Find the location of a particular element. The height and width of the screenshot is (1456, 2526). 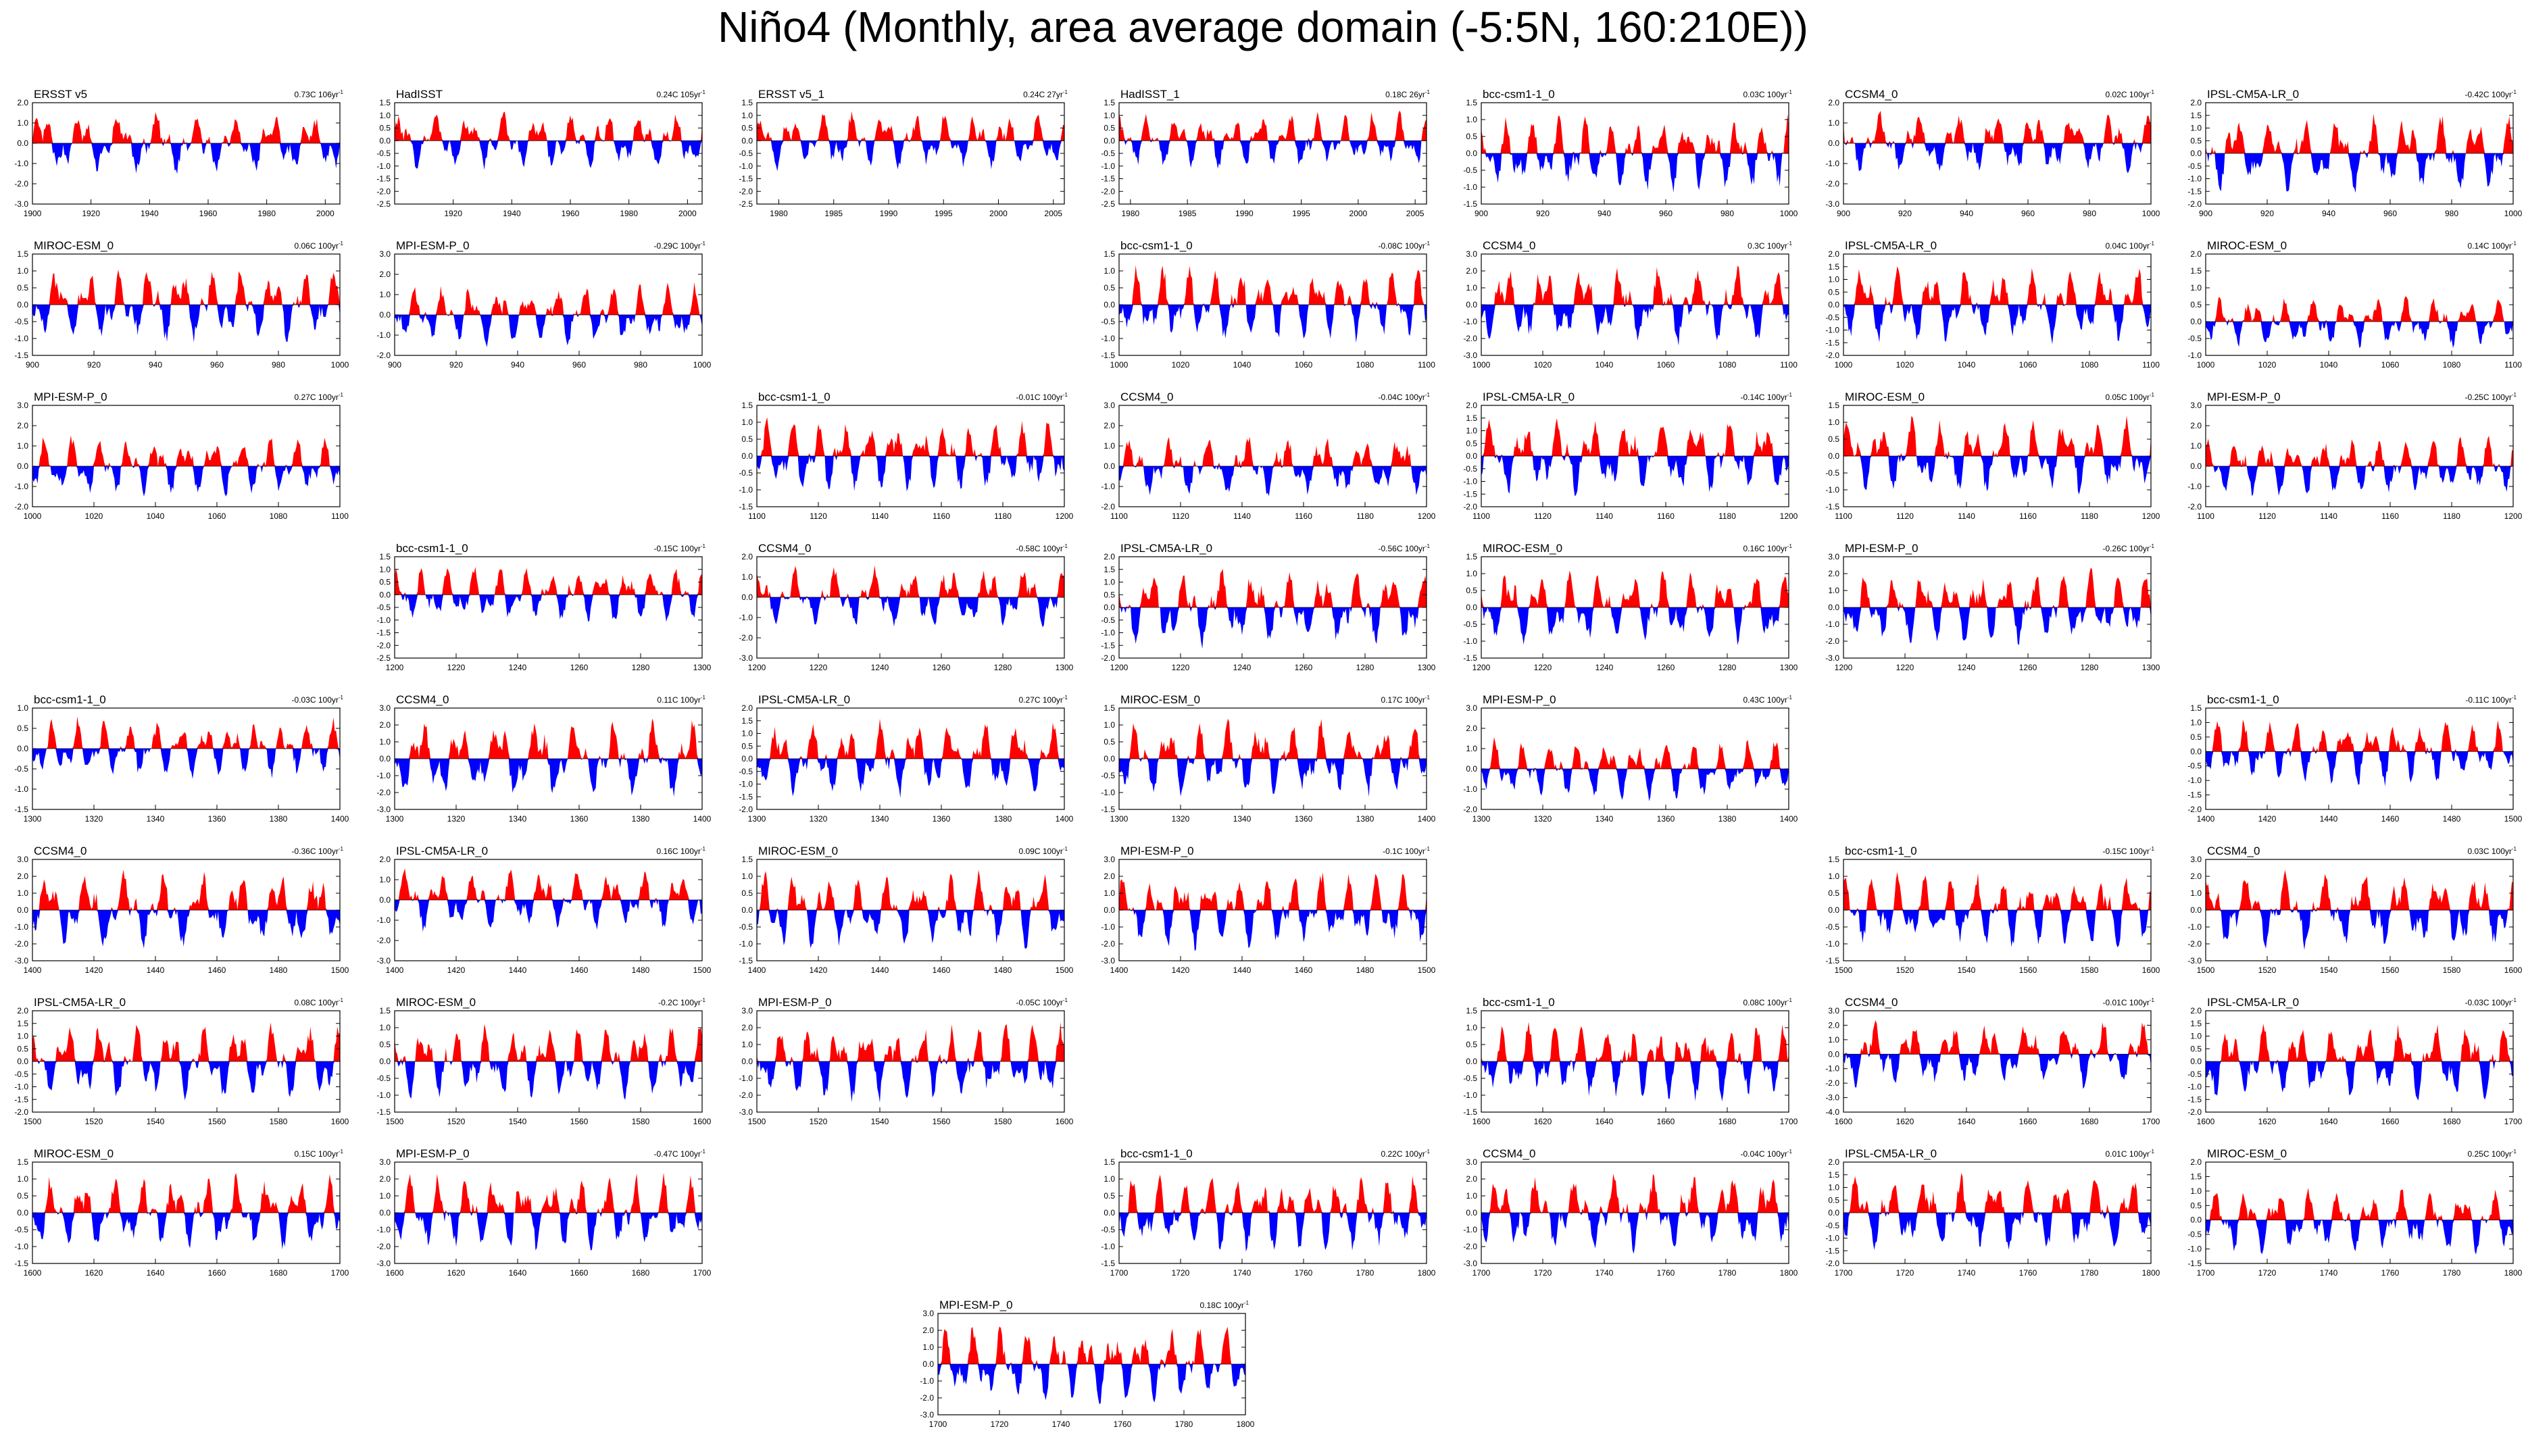

panel-trend-exponent: -1 is located at coordinates (1789, 92).